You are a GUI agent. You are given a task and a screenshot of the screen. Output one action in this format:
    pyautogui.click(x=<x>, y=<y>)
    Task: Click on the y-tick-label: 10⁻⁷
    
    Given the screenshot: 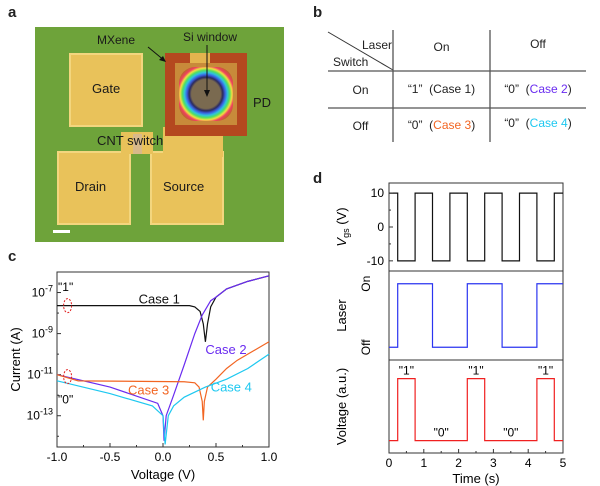 What is the action you would take?
    pyautogui.click(x=42, y=292)
    